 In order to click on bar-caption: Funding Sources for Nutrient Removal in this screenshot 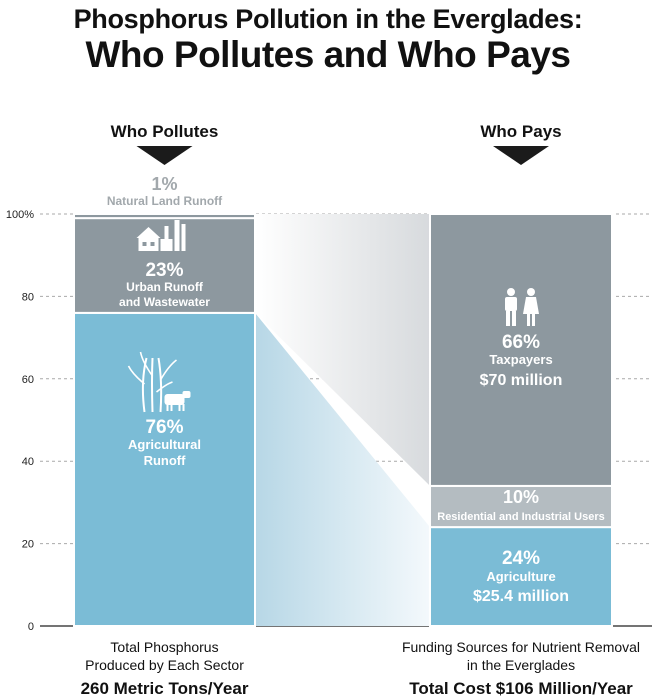, I will do `click(521, 647)`.